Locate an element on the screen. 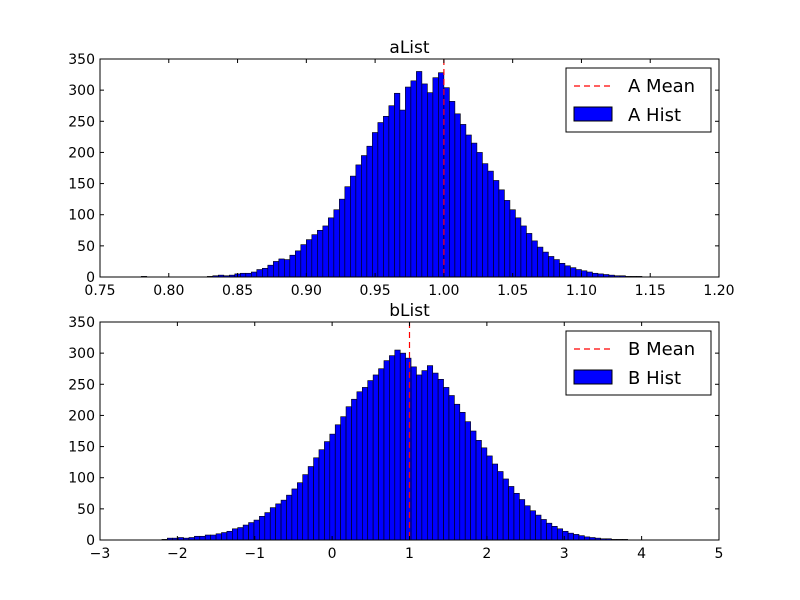  x-tick-label: 0.95 is located at coordinates (375, 291).